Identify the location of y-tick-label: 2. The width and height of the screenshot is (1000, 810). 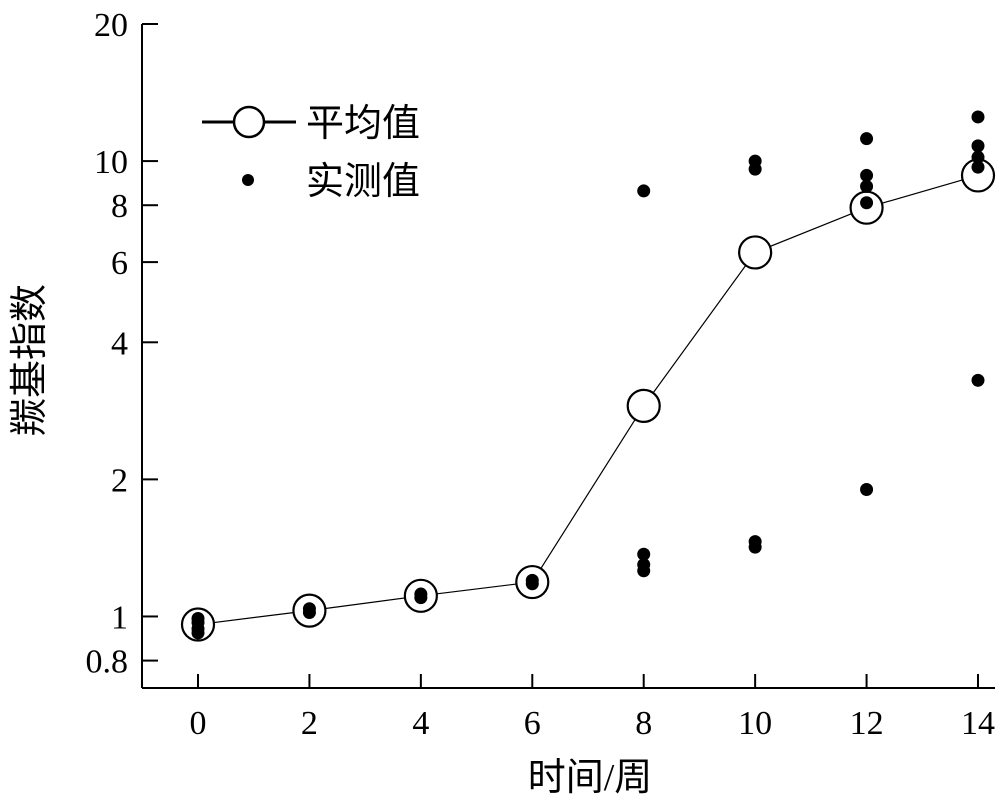
(119, 480).